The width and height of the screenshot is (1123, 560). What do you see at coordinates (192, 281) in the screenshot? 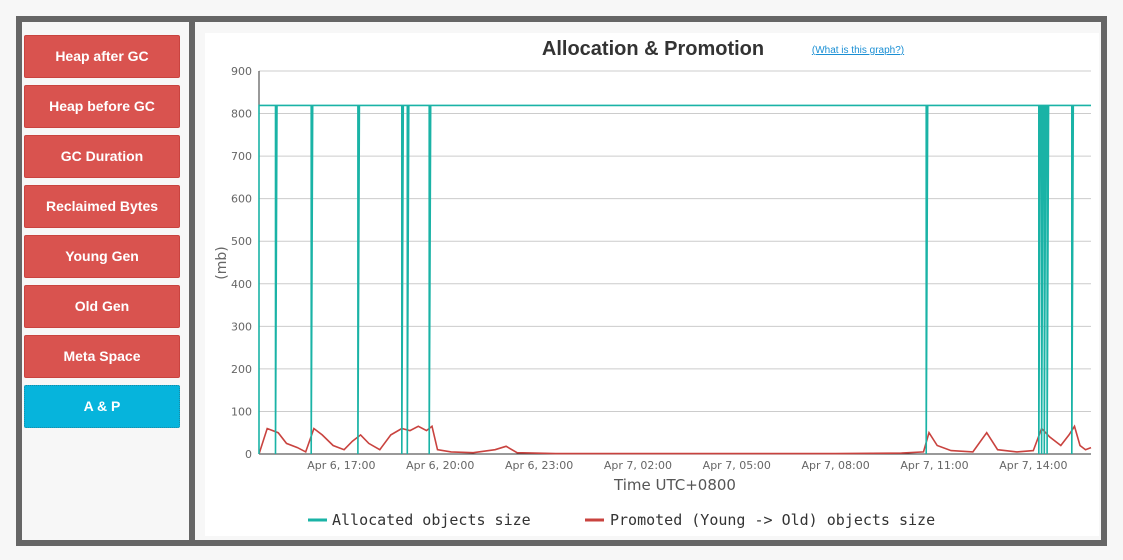
I see `panel-divider` at bounding box center [192, 281].